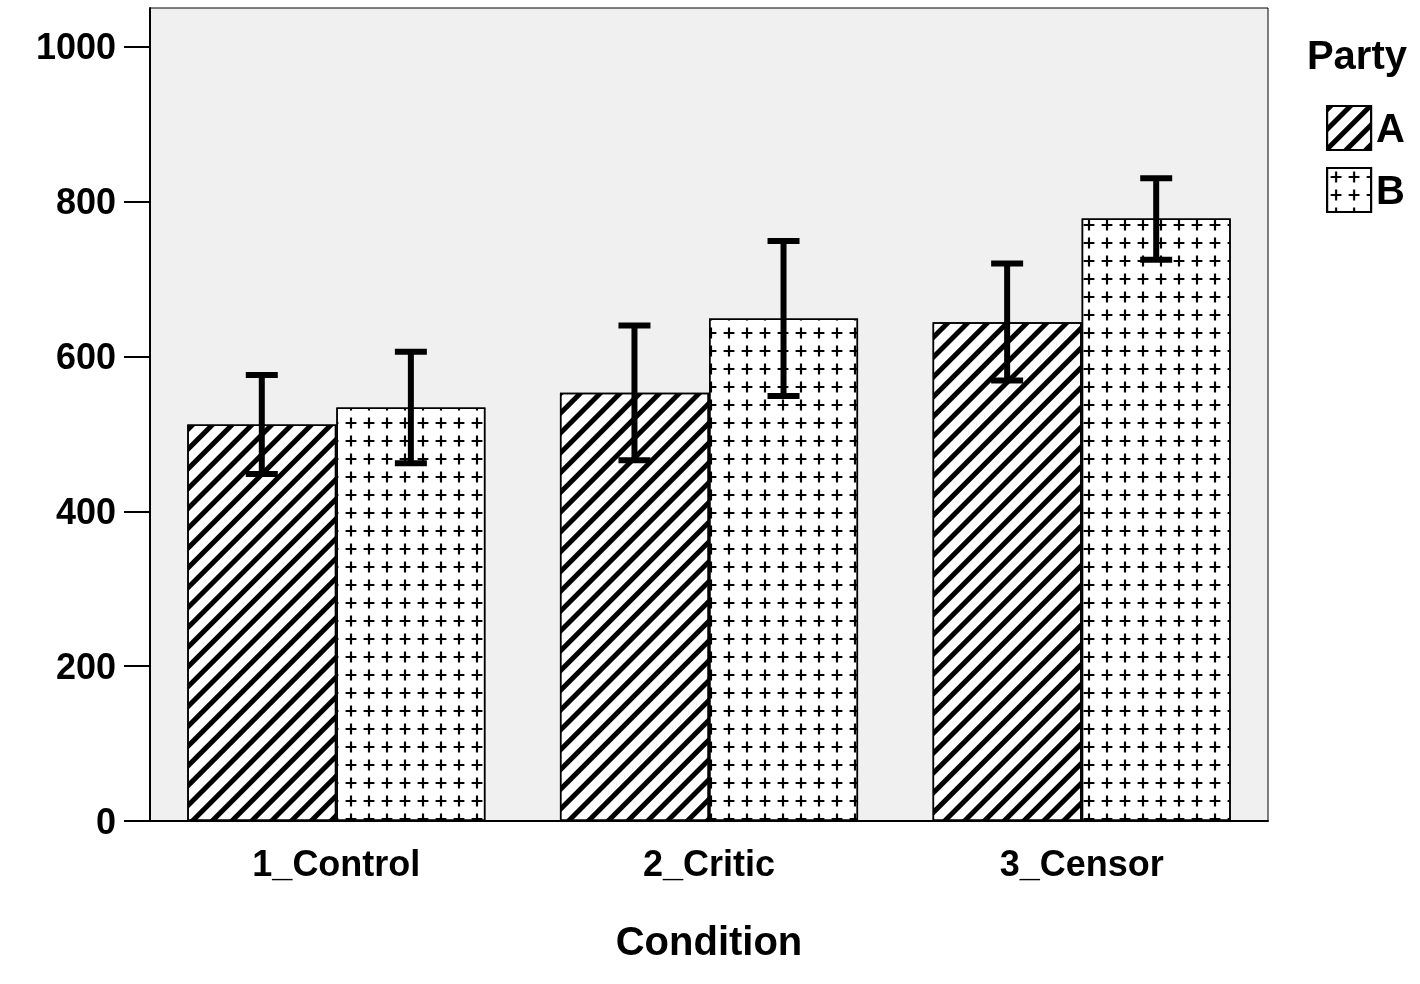 This screenshot has width=1420, height=984. Describe the element at coordinates (85, 511) in the screenshot. I see `y-tick-label: 400` at that location.